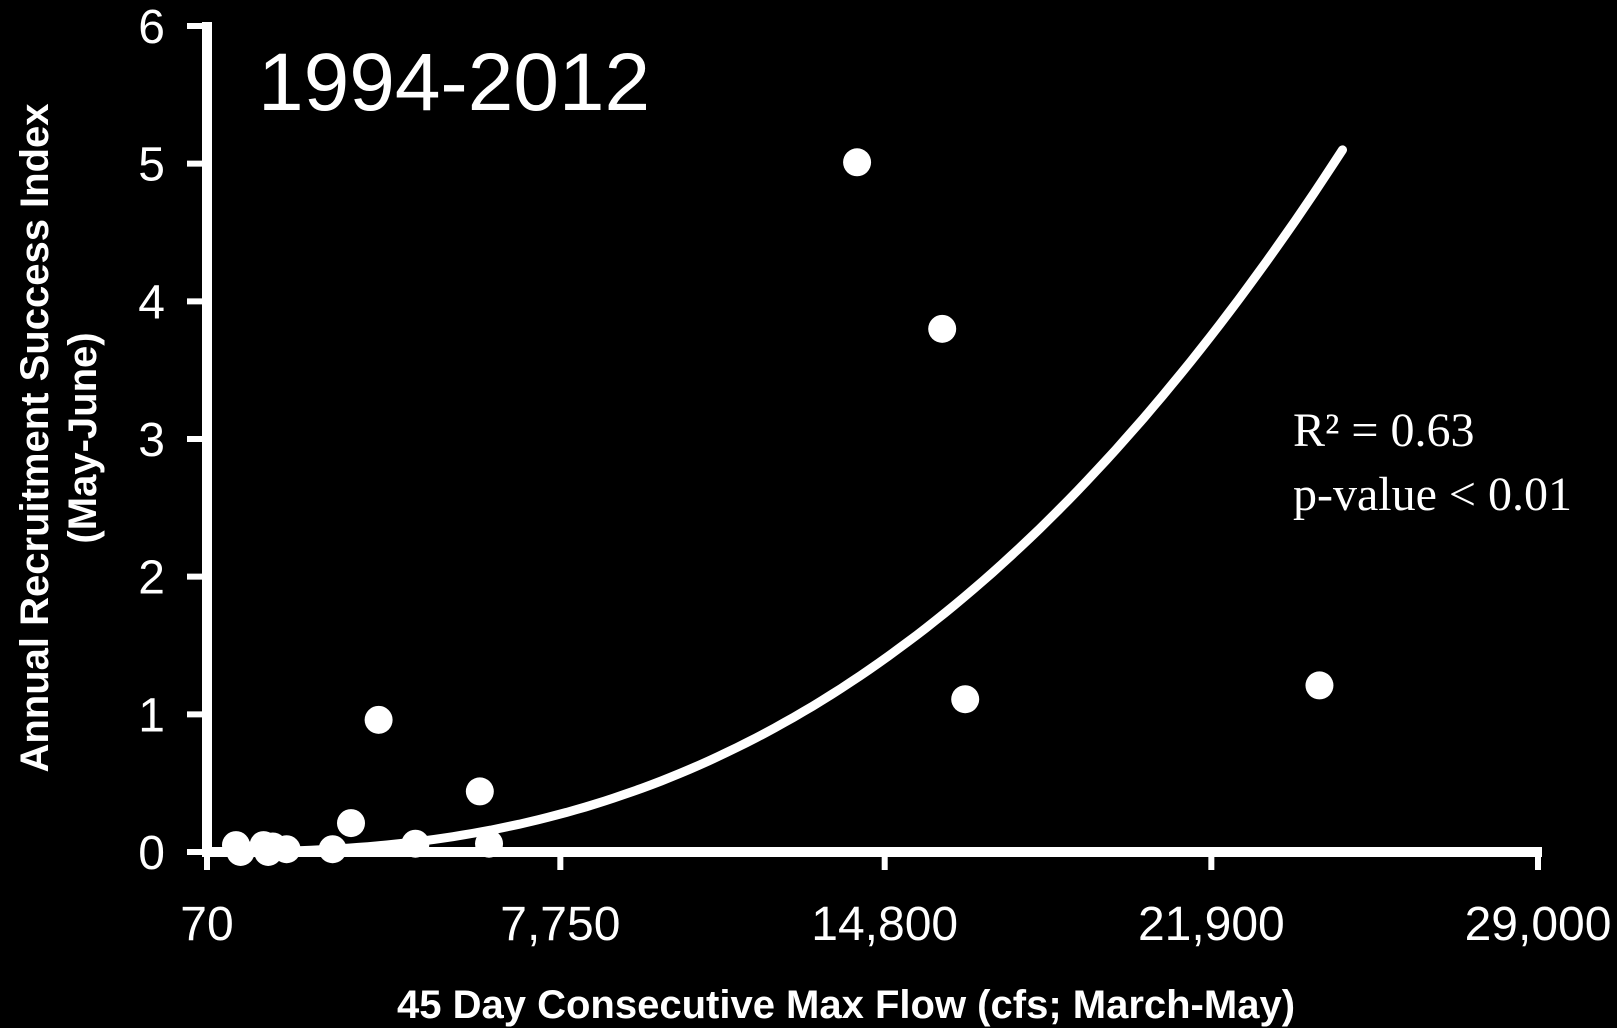  I want to click on x-tick-label: 21,900, so click(1211, 924).